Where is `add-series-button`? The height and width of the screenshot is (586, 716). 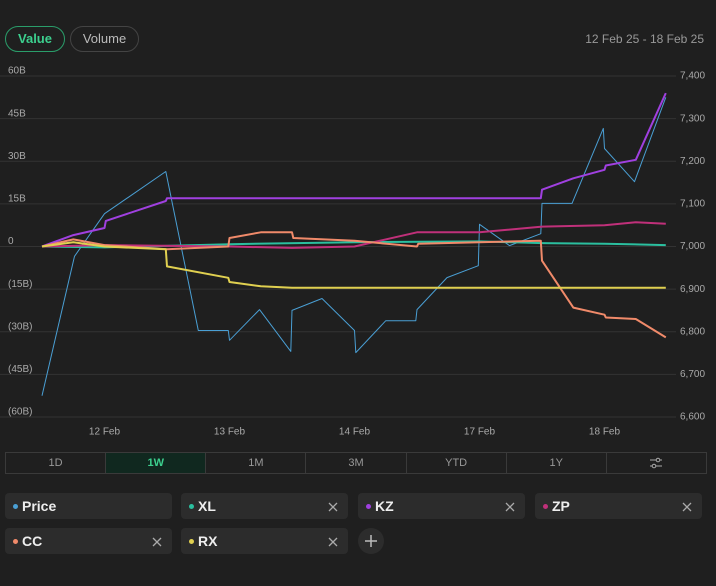 add-series-button is located at coordinates (371, 541).